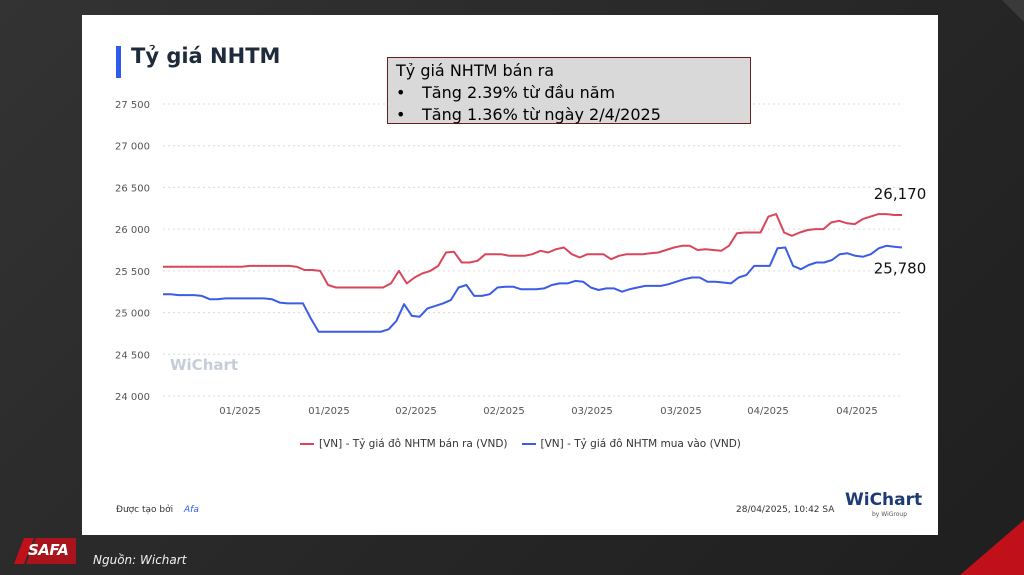 The image size is (1024, 575). What do you see at coordinates (191, 510) in the screenshot?
I see `created-by-link: Afa` at bounding box center [191, 510].